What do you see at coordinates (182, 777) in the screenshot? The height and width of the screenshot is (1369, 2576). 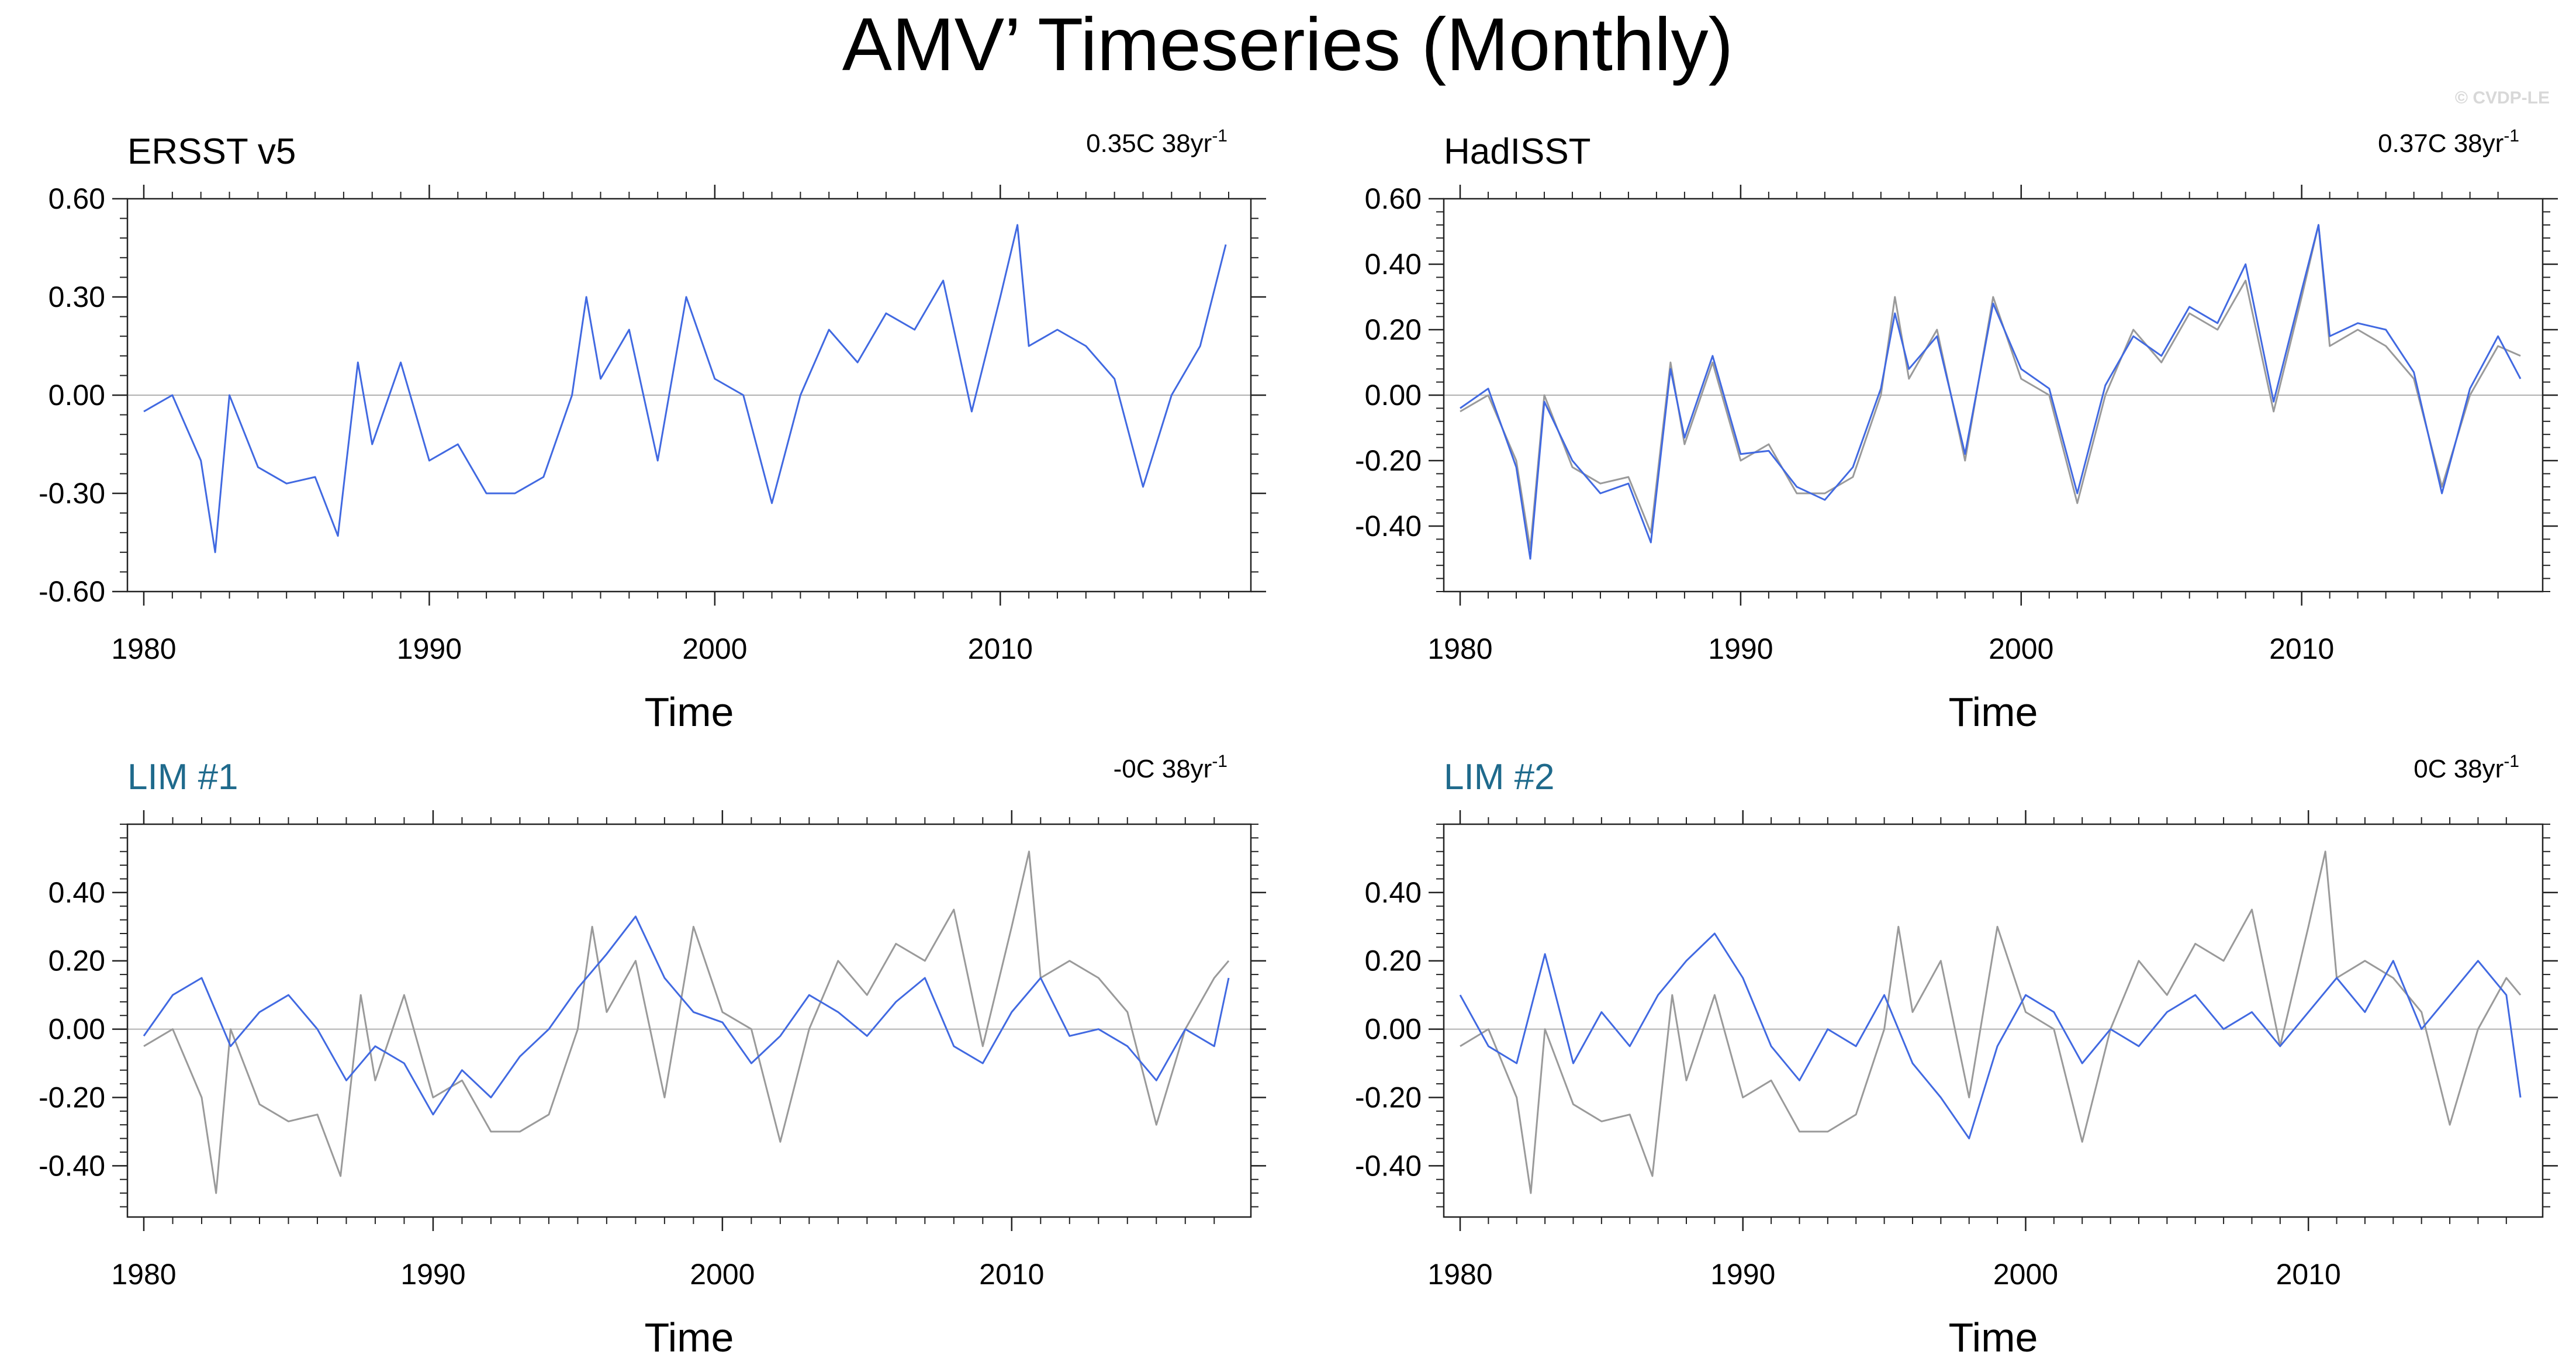 I see `panel-title: LIM #1` at bounding box center [182, 777].